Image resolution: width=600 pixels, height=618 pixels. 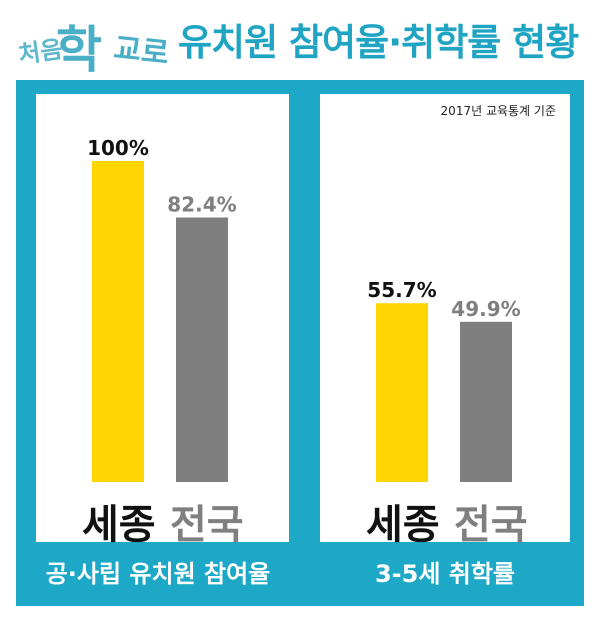 What do you see at coordinates (485, 309) in the screenshot?
I see `value-label-national: 49.9%` at bounding box center [485, 309].